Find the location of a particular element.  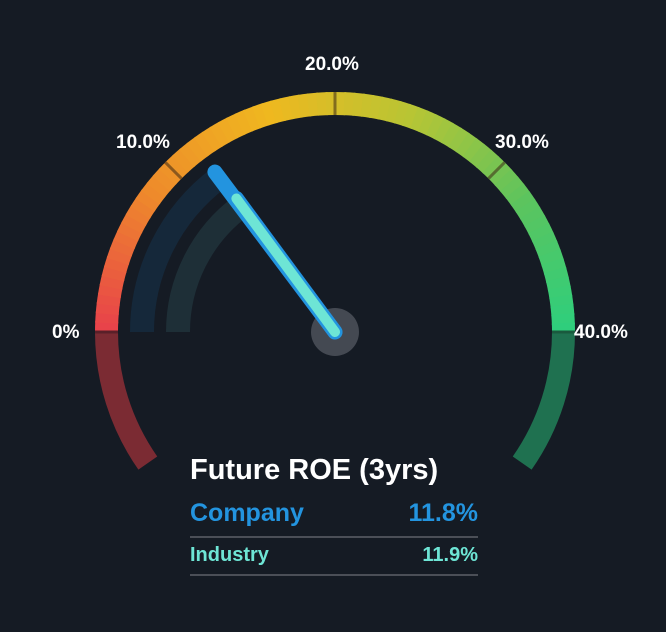

tick-label-40: 40.0% is located at coordinates (601, 332).